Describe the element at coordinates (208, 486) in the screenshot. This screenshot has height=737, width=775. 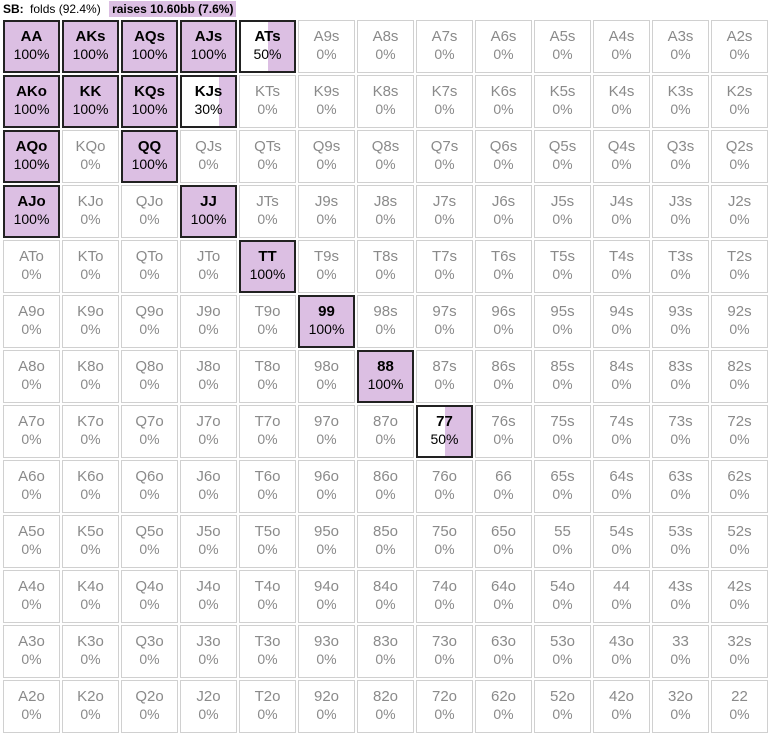
I see `hand-cell-J6o: J6o 0%` at that location.